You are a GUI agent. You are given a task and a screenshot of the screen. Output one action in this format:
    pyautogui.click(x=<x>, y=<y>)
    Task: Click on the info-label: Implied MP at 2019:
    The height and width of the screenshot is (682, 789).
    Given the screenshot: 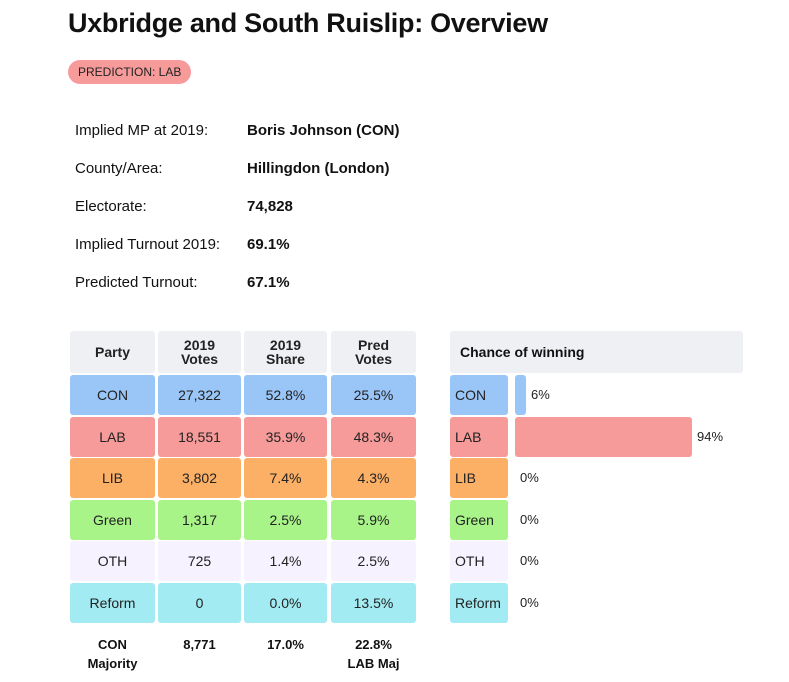 What is the action you would take?
    pyautogui.click(x=142, y=130)
    